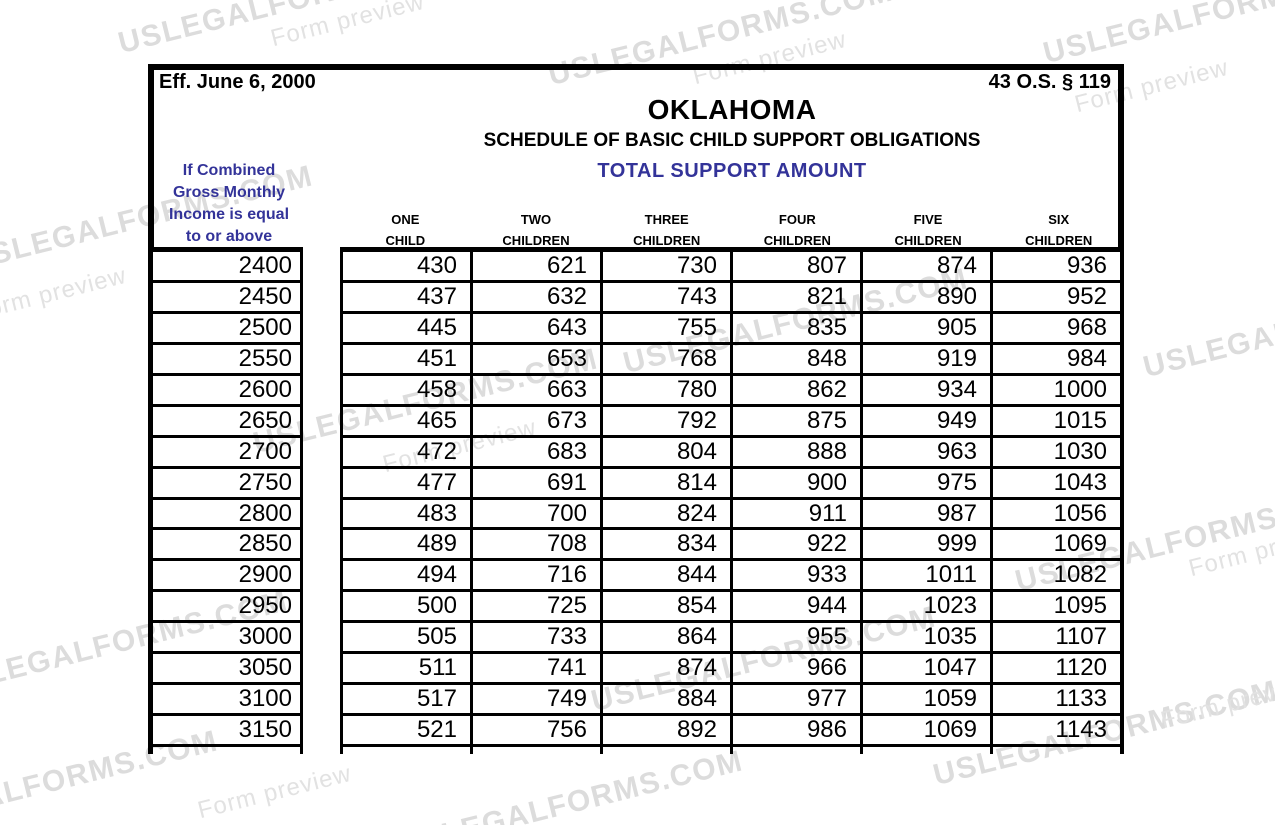 This screenshot has height=825, width=1275. I want to click on support-amount-cell: 511, so click(408, 670).